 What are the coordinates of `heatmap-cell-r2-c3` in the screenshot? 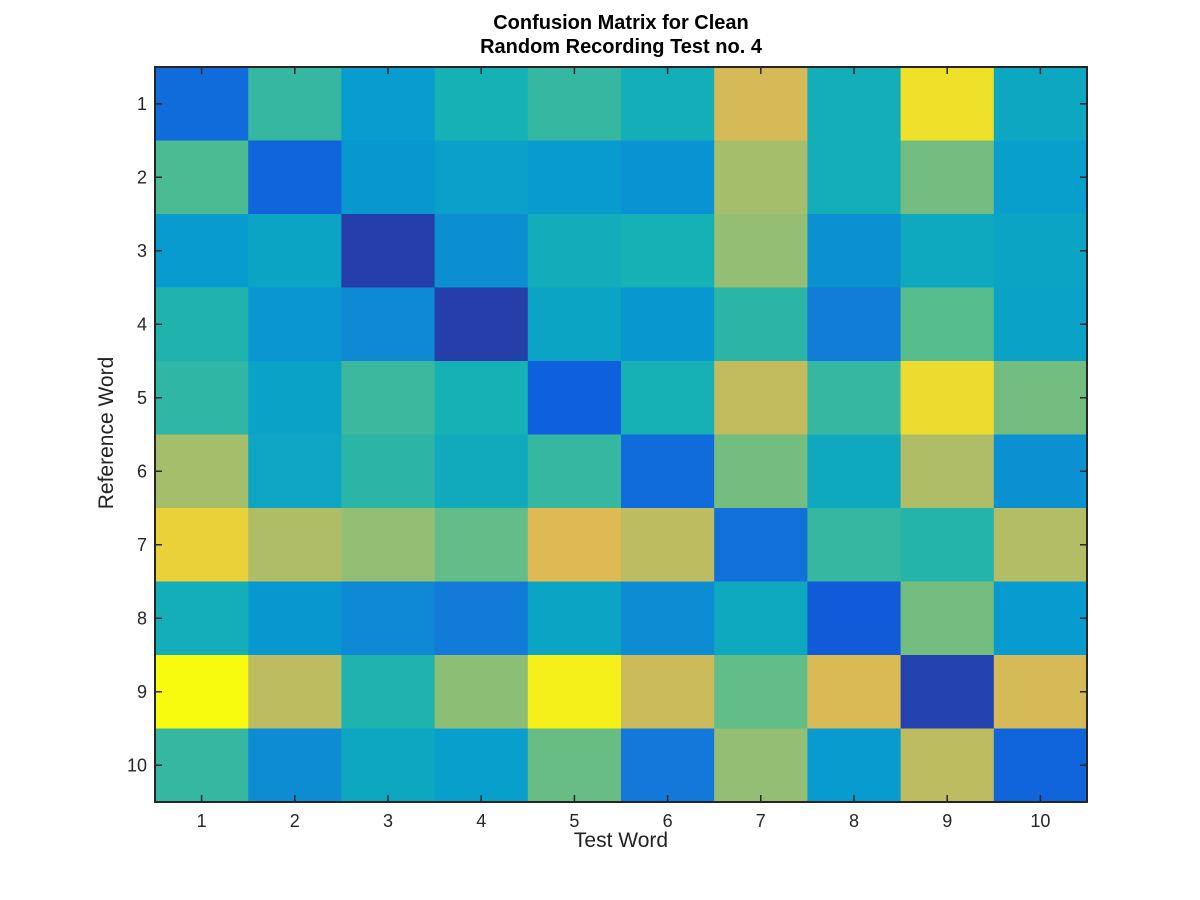 It's located at (388, 177).